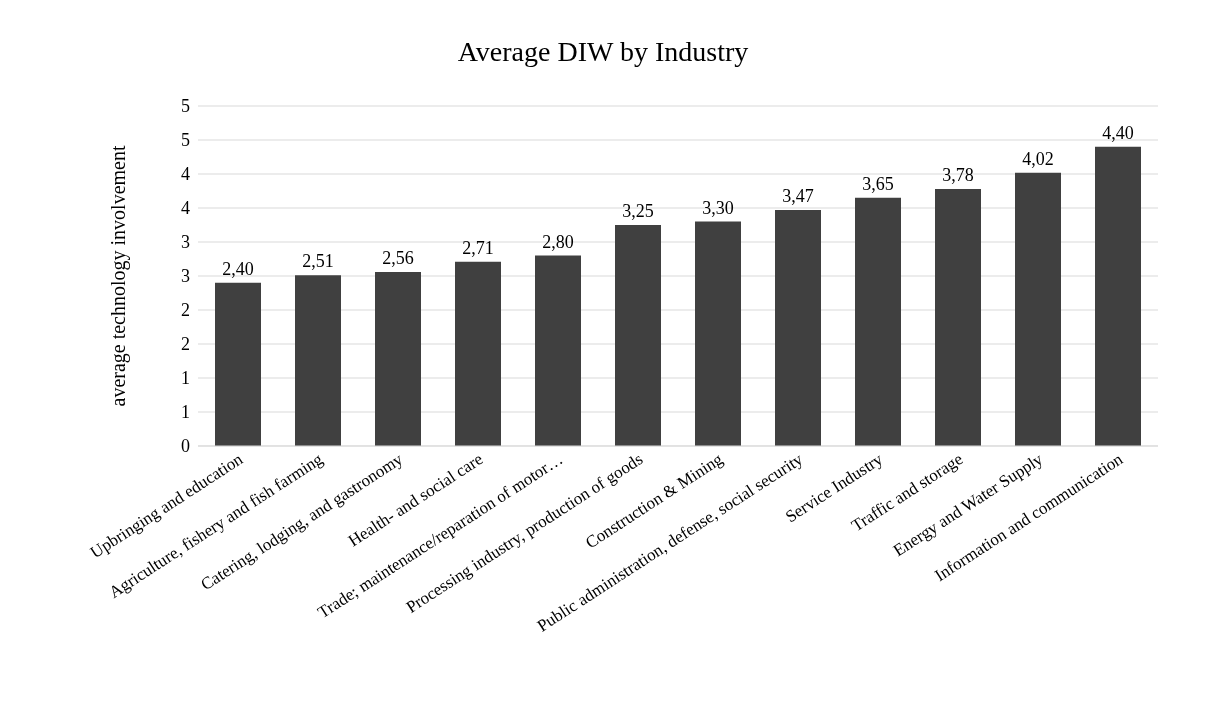 The image size is (1208, 715). I want to click on data-label: 2,56, so click(398, 257).